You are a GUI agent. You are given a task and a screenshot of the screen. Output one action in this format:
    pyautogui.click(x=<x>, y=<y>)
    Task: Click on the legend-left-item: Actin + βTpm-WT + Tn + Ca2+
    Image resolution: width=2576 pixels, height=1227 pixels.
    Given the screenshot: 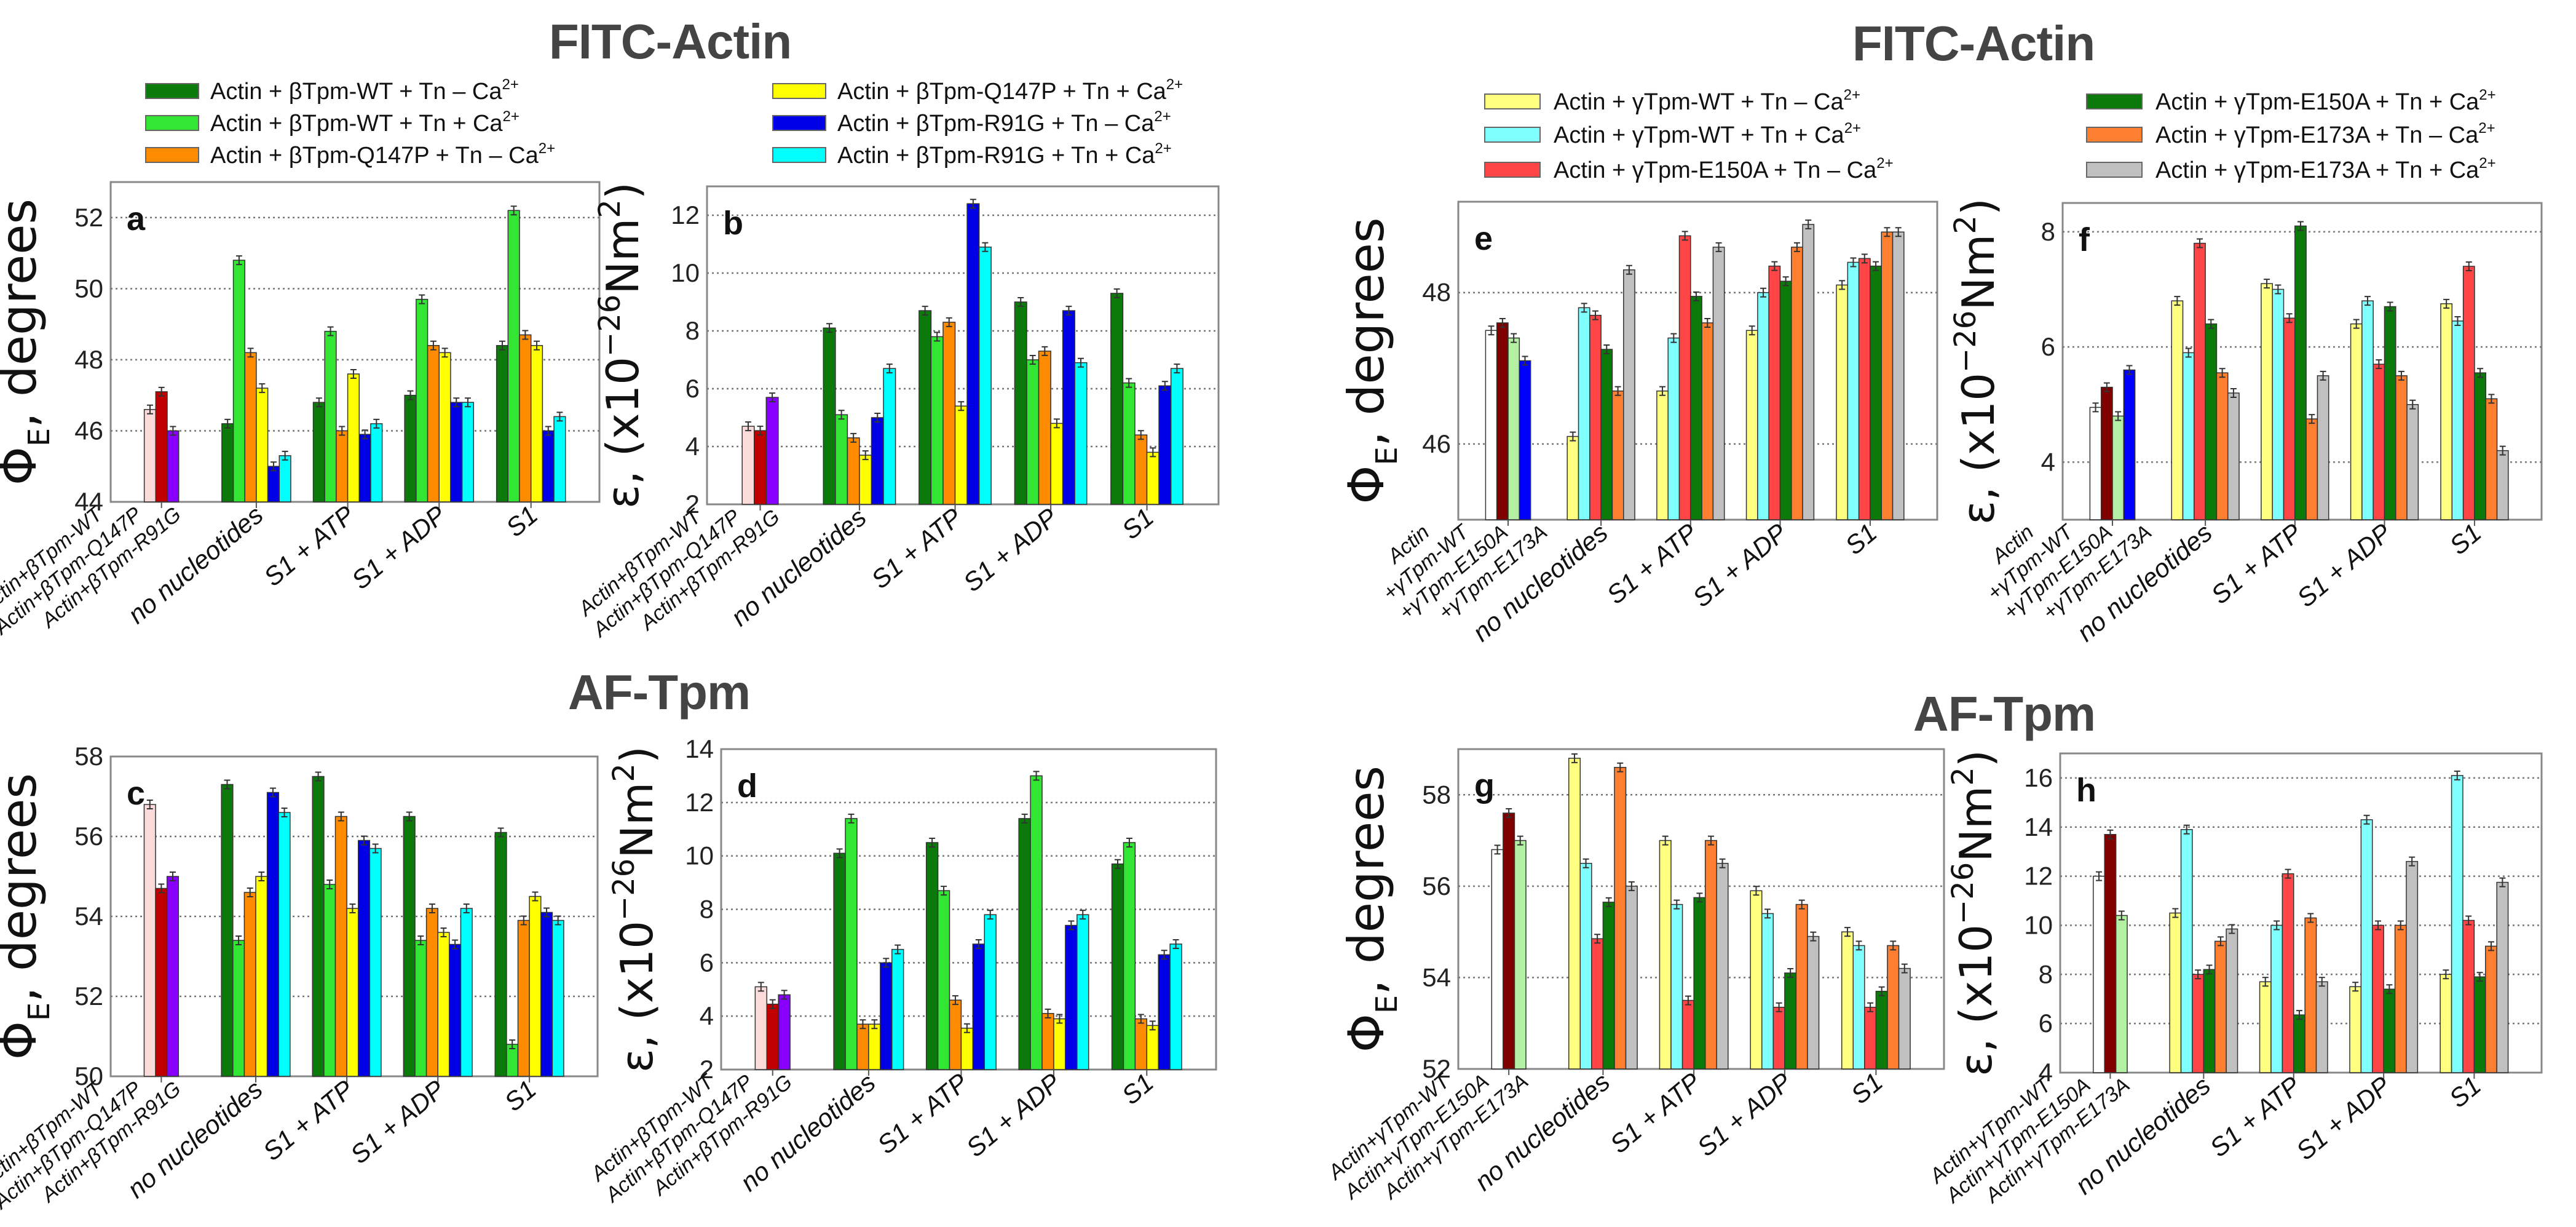 What is the action you would take?
    pyautogui.click(x=333, y=122)
    